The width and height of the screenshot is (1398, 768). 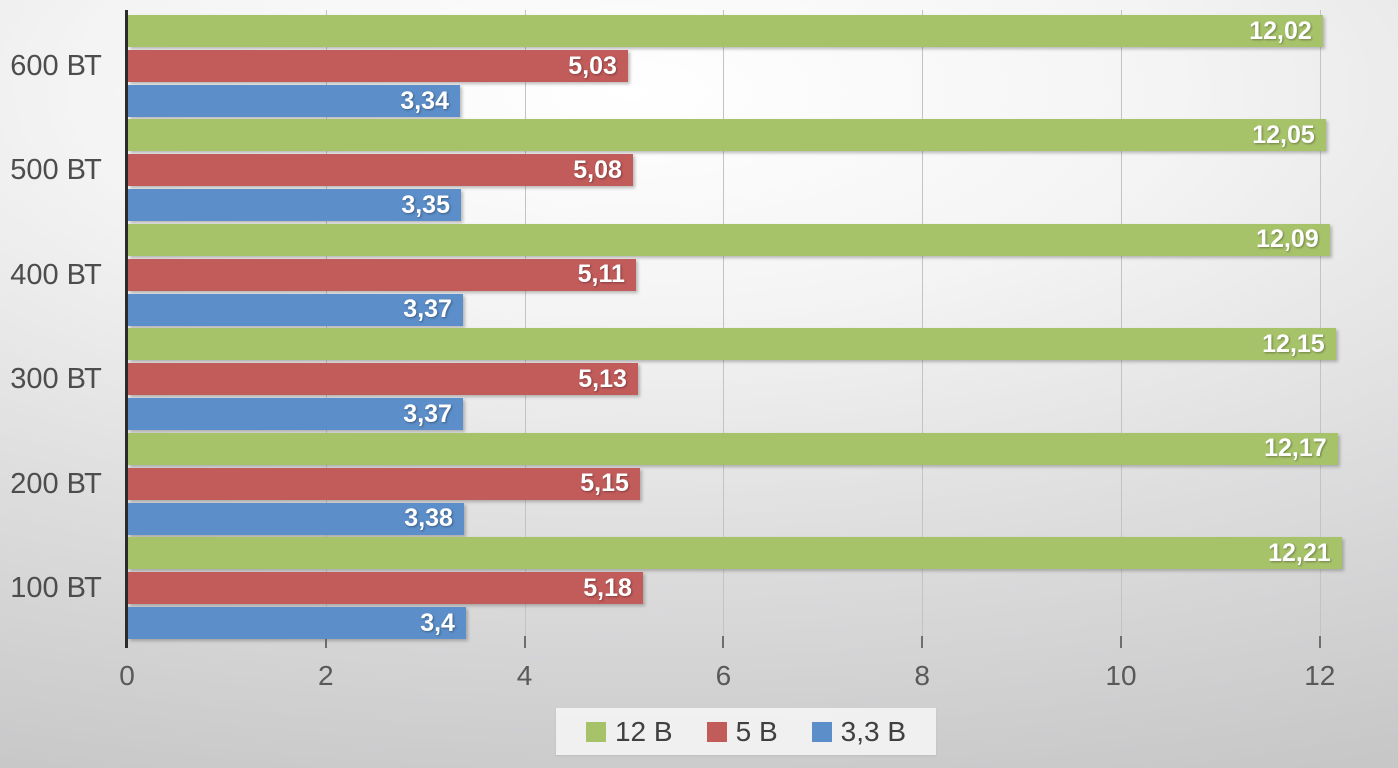 I want to click on bar-value-label: 3,34, so click(x=424, y=100).